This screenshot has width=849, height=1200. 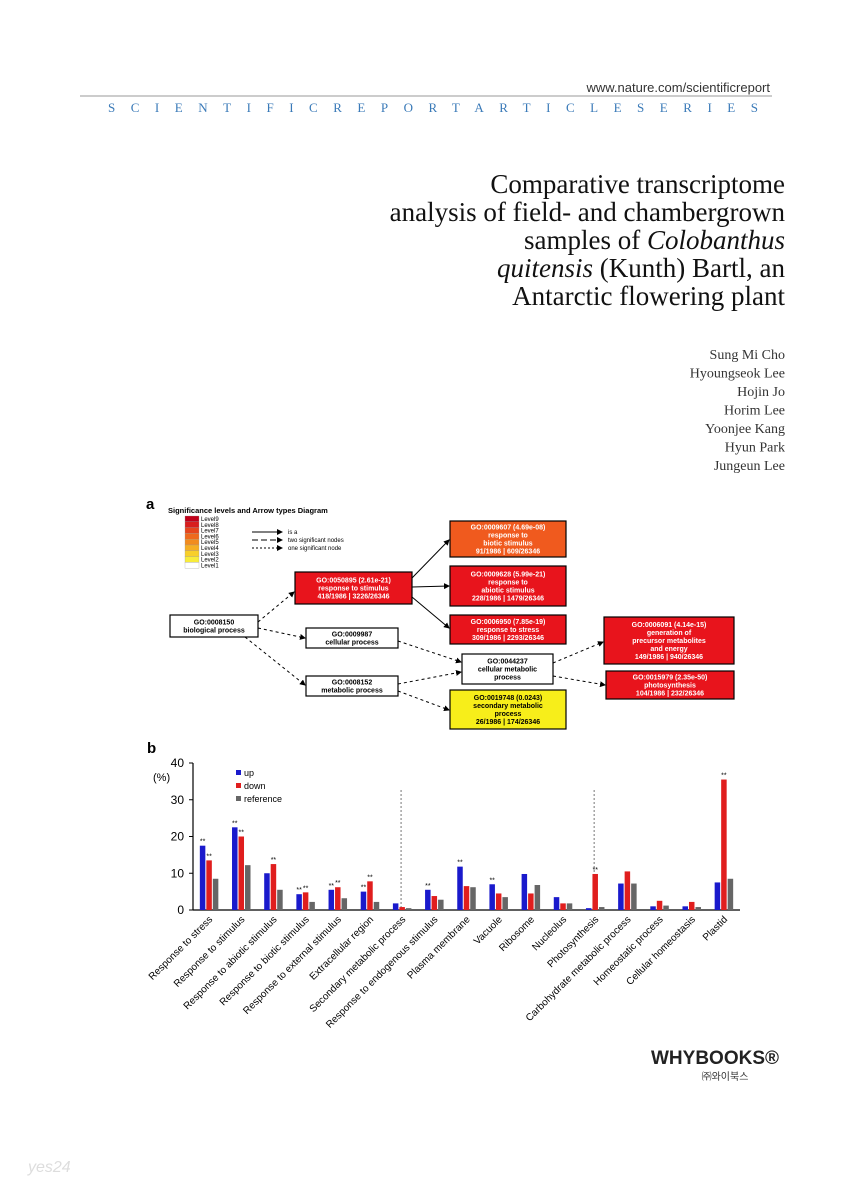 What do you see at coordinates (210, 561) in the screenshot?
I see `level-label: Level2` at bounding box center [210, 561].